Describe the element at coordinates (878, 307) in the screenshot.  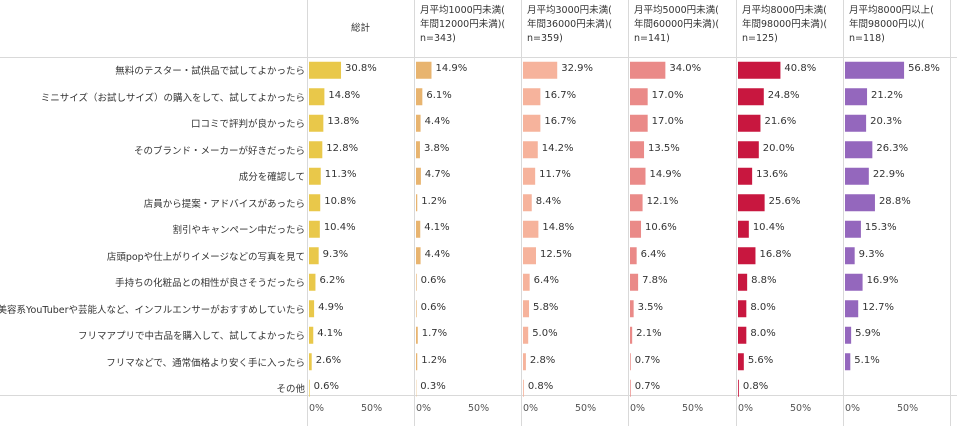
I see `data-label: 12.7%` at that location.